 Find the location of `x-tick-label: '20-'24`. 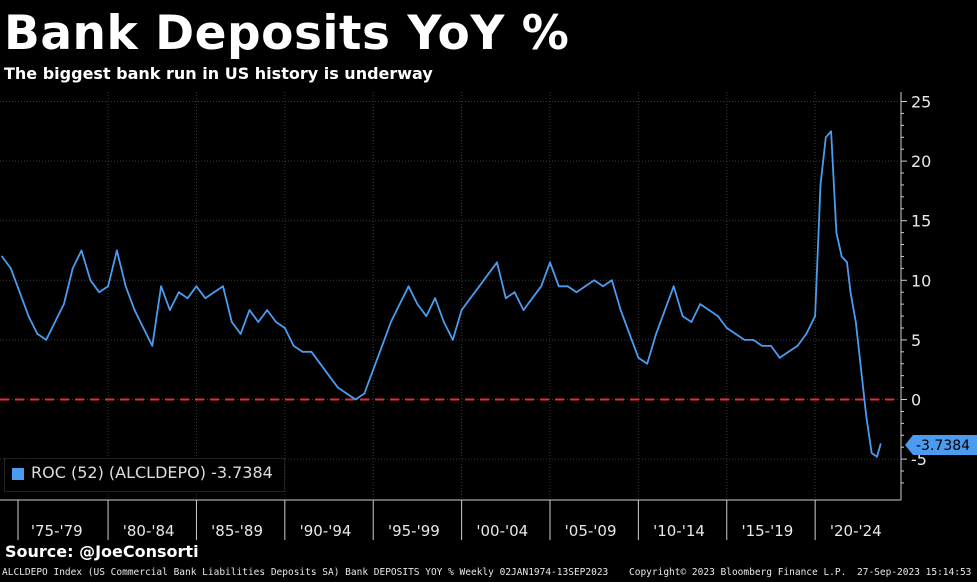

x-tick-label: '20-'24 is located at coordinates (856, 531).